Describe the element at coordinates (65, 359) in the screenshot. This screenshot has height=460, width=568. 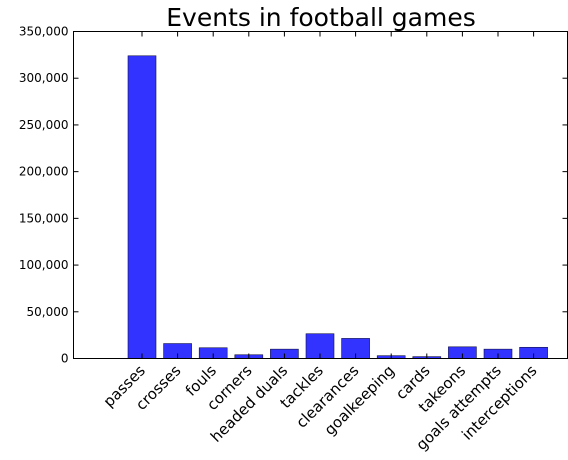
I see `y-tick-label: 0` at that location.